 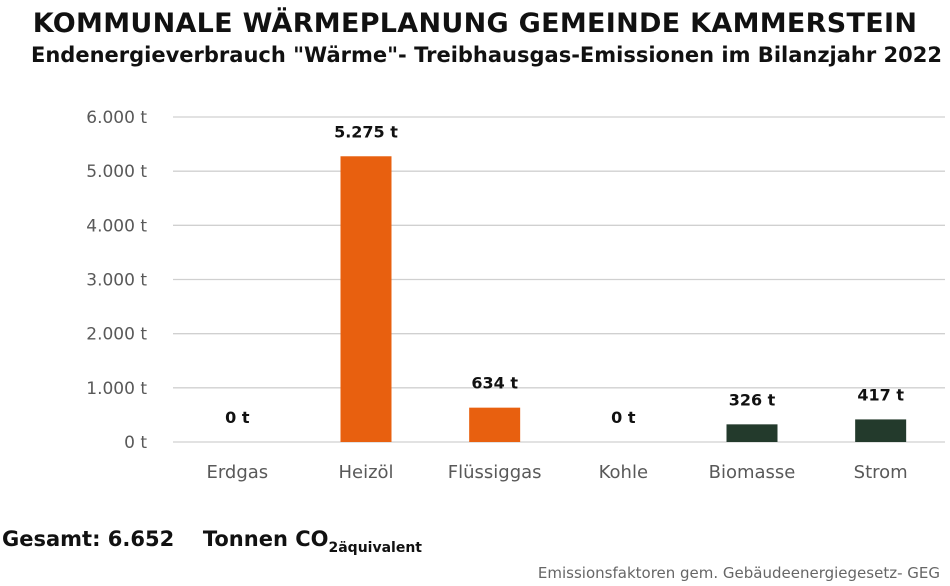 What do you see at coordinates (51, 539) in the screenshot?
I see `total-label: Gesamt:` at bounding box center [51, 539].